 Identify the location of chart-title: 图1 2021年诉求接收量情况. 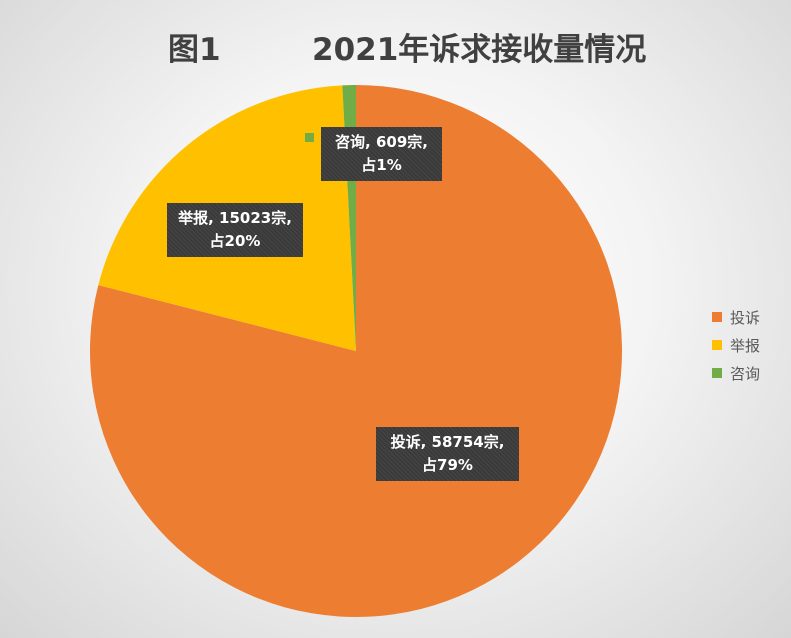
(395, 43).